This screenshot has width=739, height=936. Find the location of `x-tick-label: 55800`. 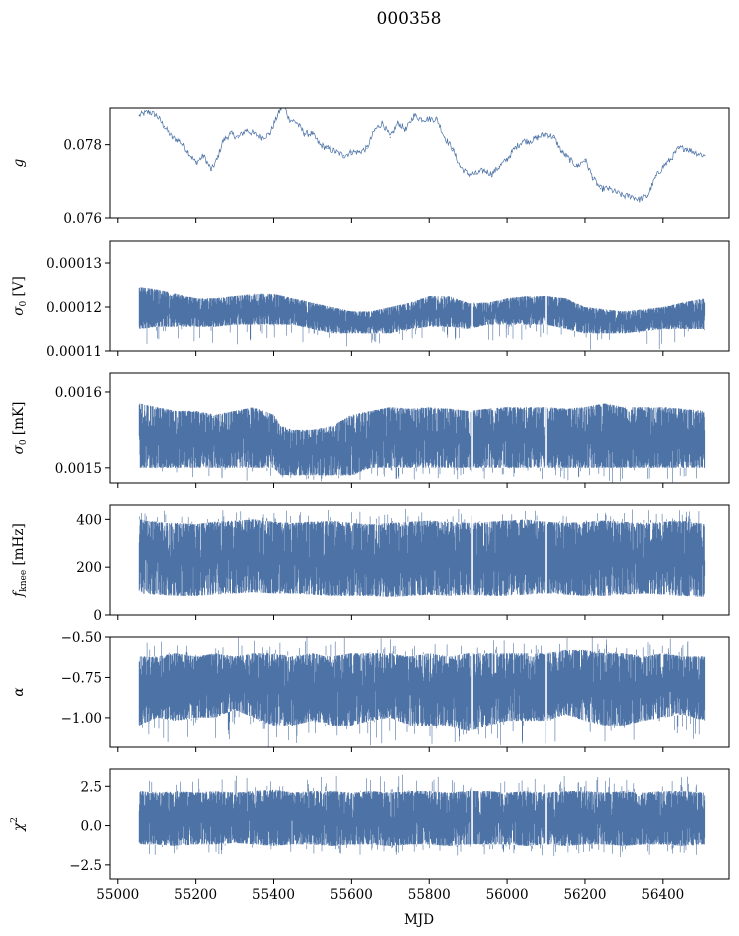

x-tick-label: 55800 is located at coordinates (429, 895).